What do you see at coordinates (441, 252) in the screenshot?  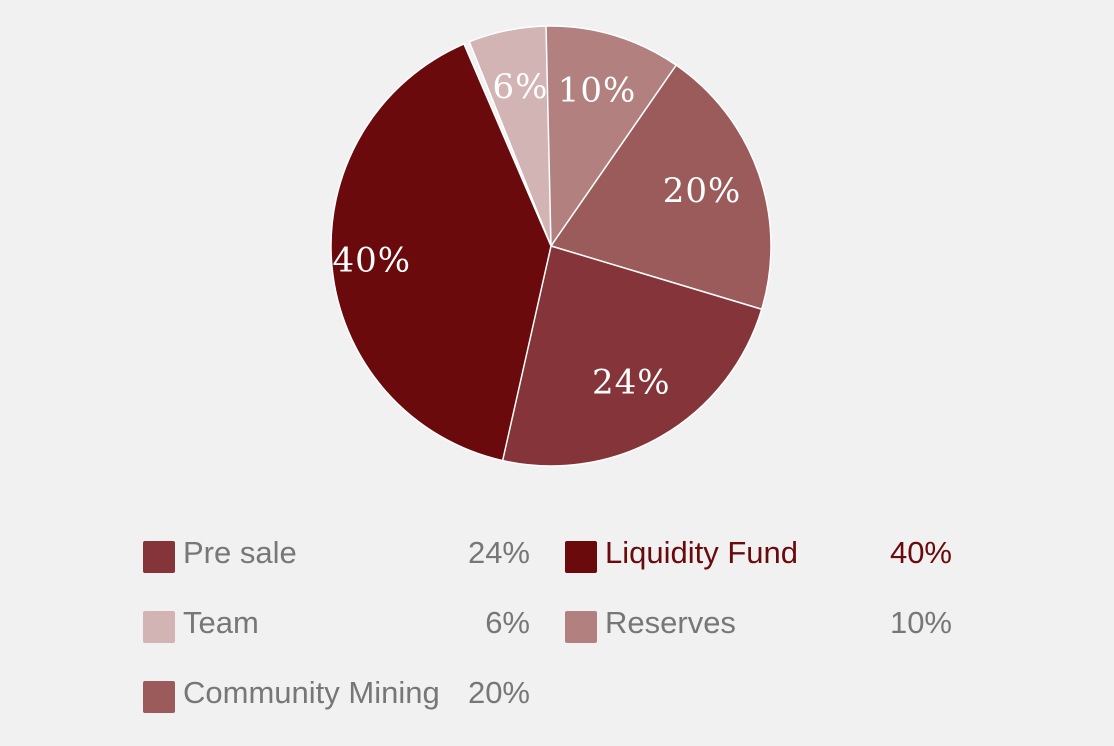 I see `pie-slice-liquidity-fund` at bounding box center [441, 252].